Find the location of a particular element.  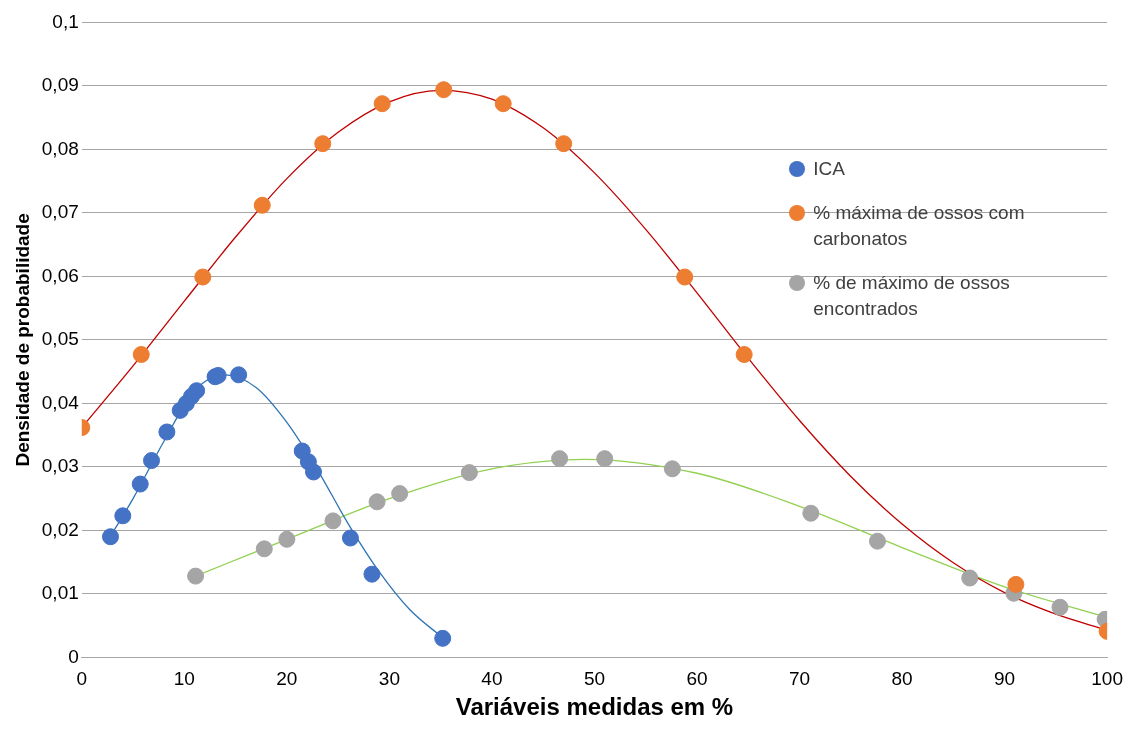

y-tick-label: 0,03 is located at coordinates (60, 466).